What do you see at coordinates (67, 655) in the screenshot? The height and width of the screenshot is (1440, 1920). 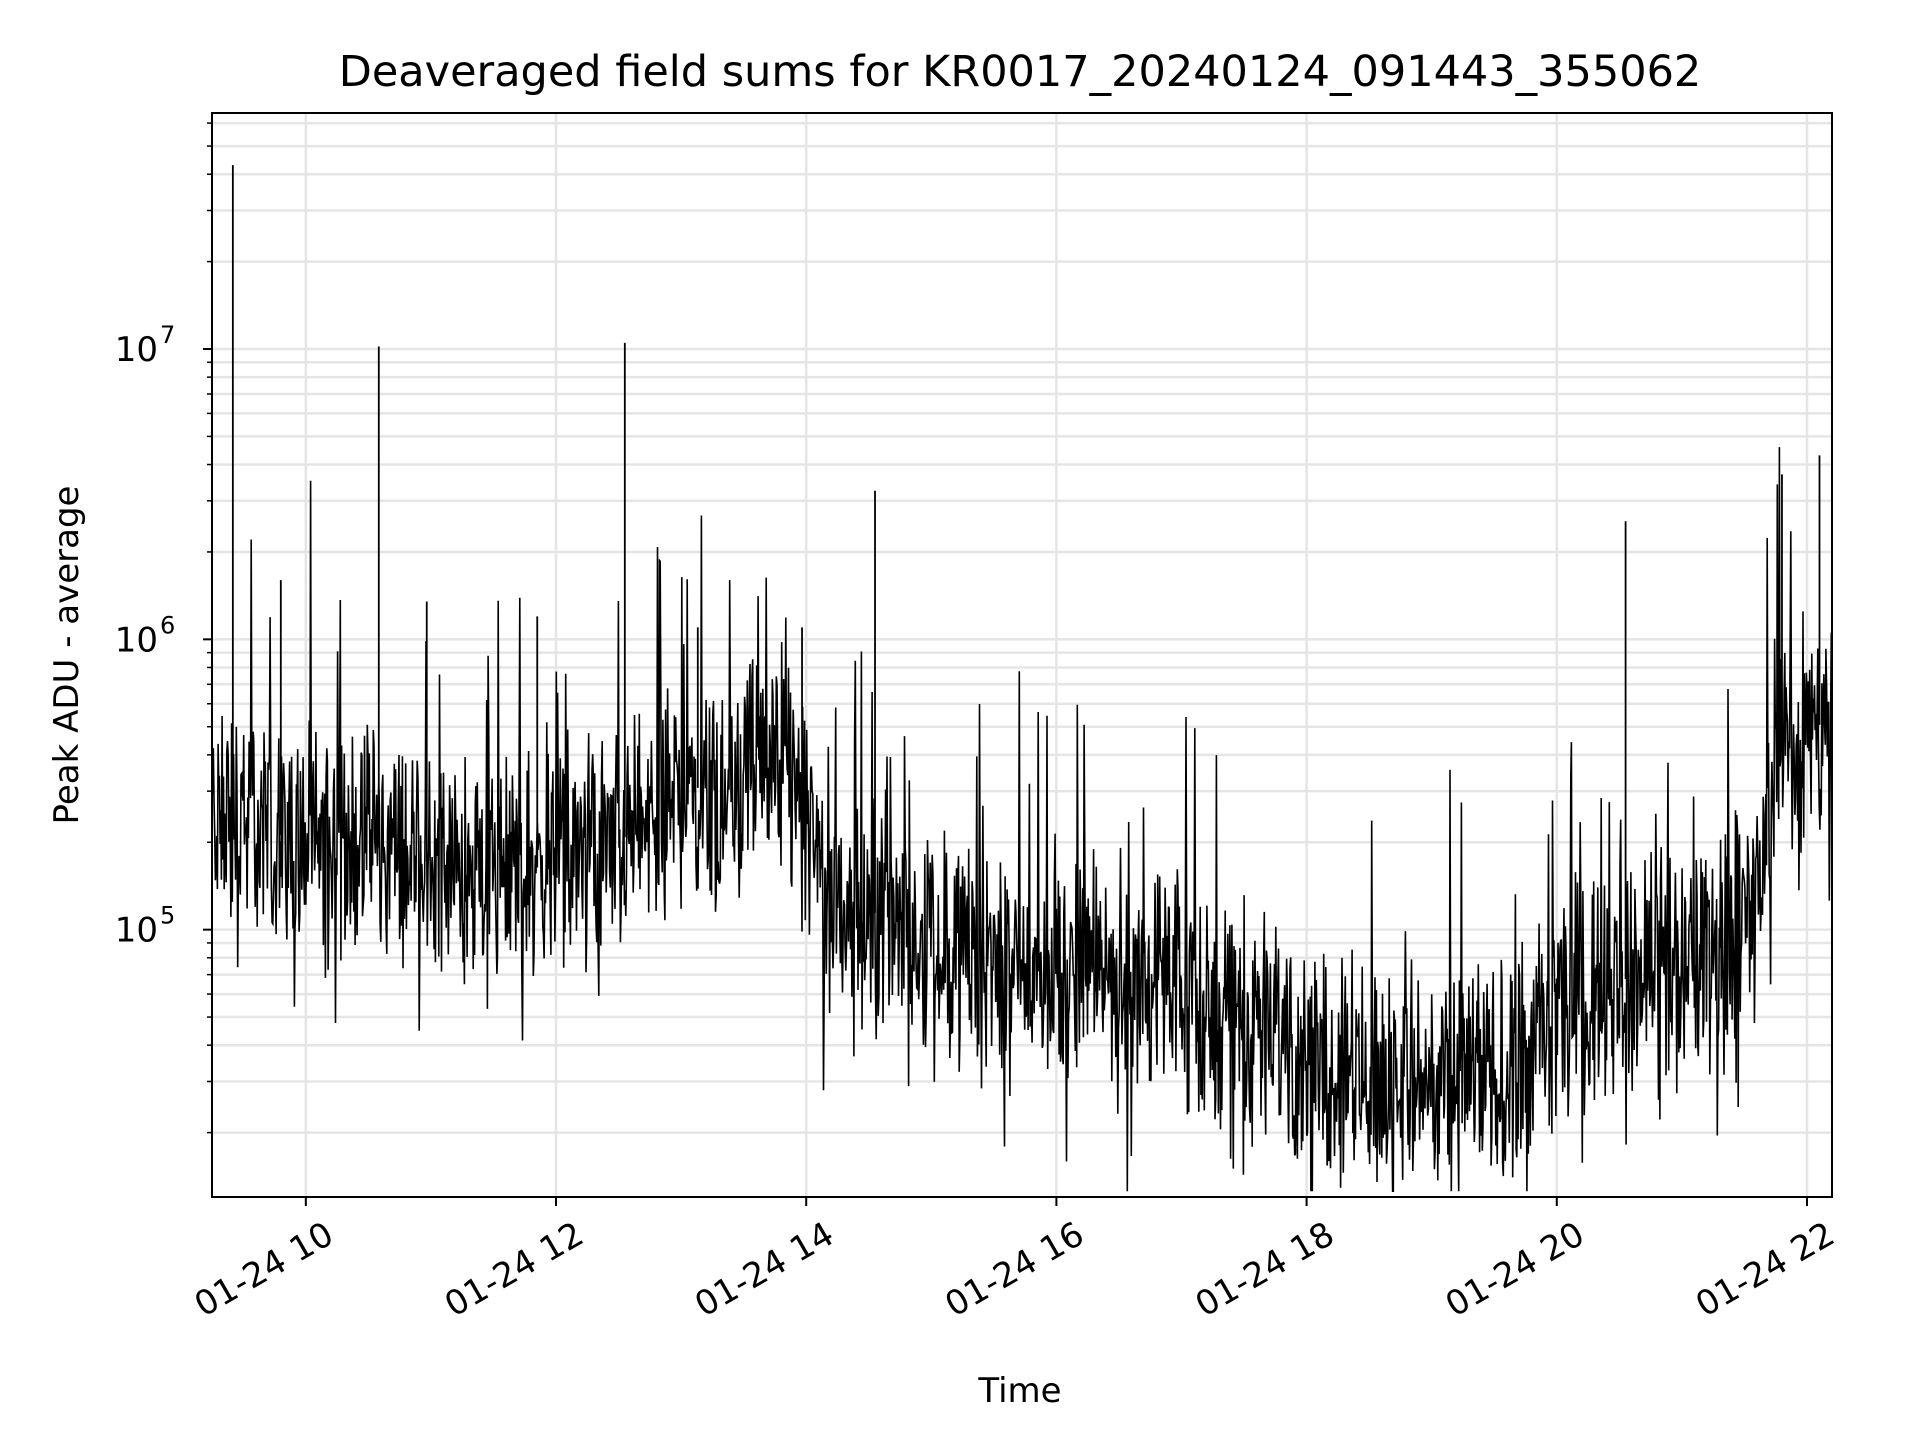 I see `y-axis-title: Peak ADU - average` at bounding box center [67, 655].